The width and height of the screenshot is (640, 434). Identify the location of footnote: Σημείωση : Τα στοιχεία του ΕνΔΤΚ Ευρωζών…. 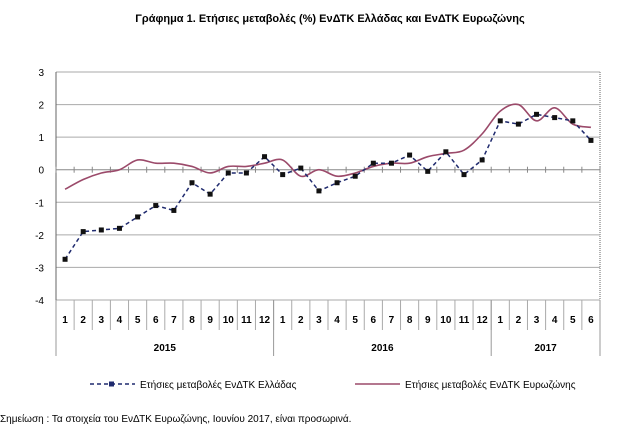
(175, 419).